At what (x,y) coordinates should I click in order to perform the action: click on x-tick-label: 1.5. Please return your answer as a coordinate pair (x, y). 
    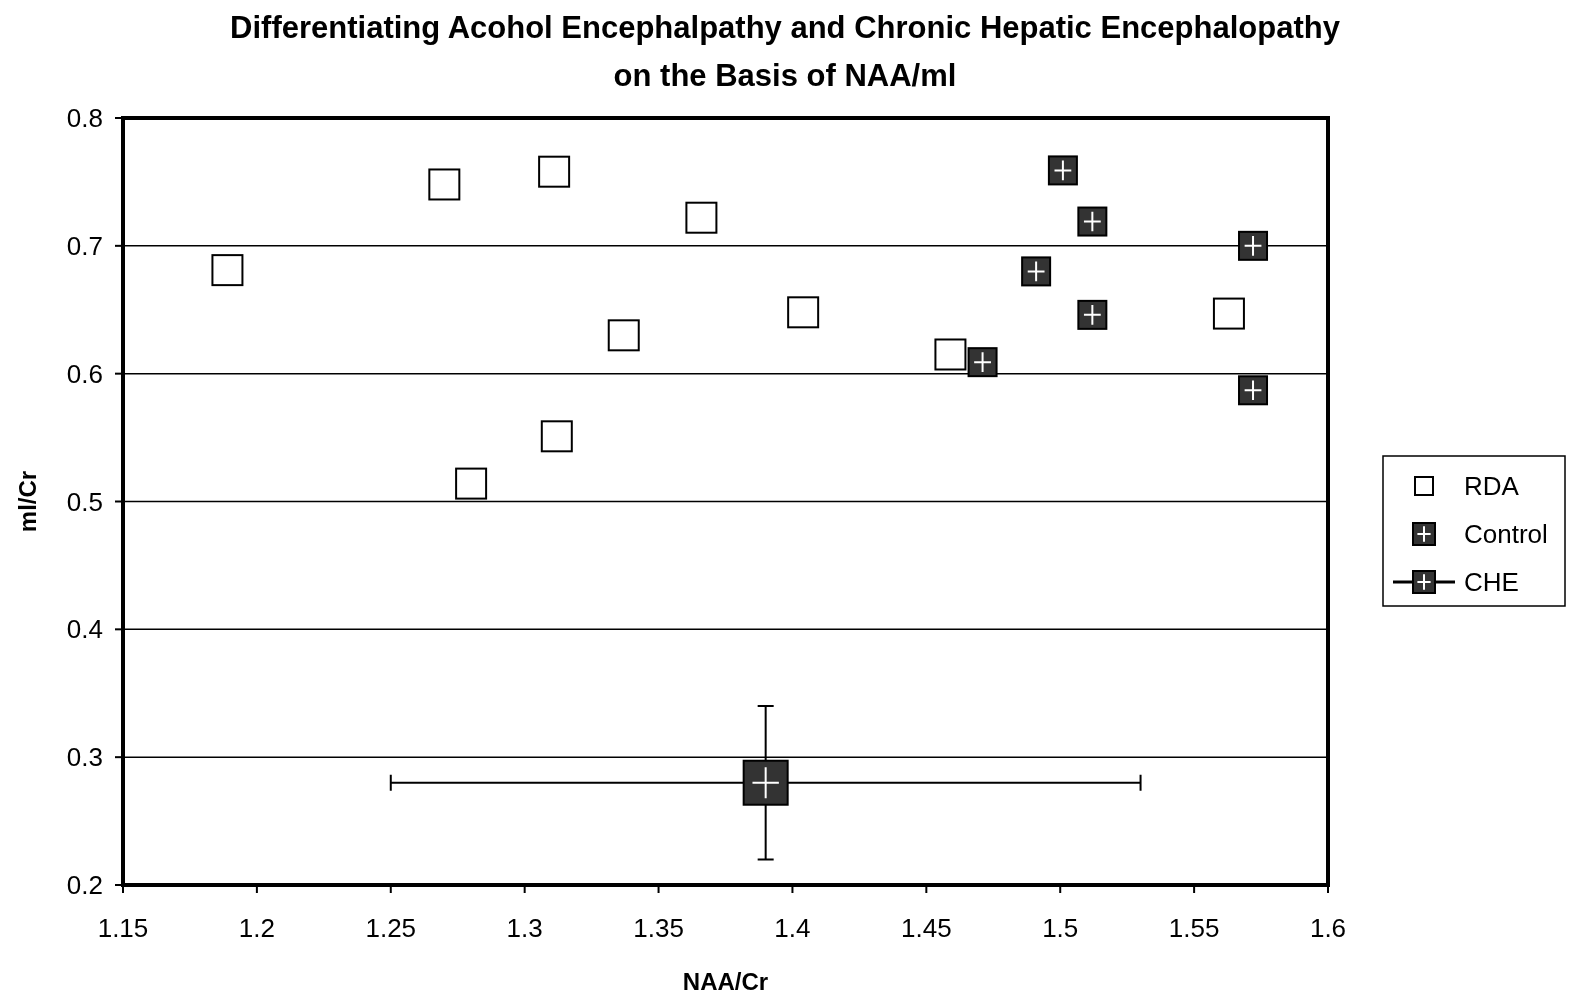
    Looking at the image, I should click on (1060, 928).